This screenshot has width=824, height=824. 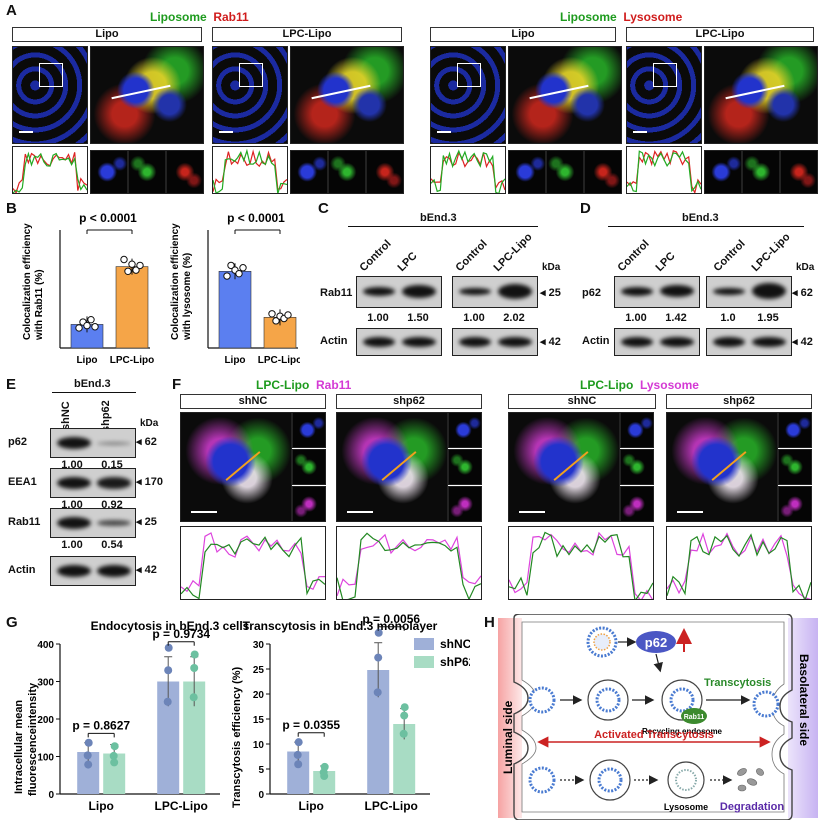 What do you see at coordinates (802, 293) in the screenshot?
I see `mw-marker: ◂ 62` at bounding box center [802, 293].